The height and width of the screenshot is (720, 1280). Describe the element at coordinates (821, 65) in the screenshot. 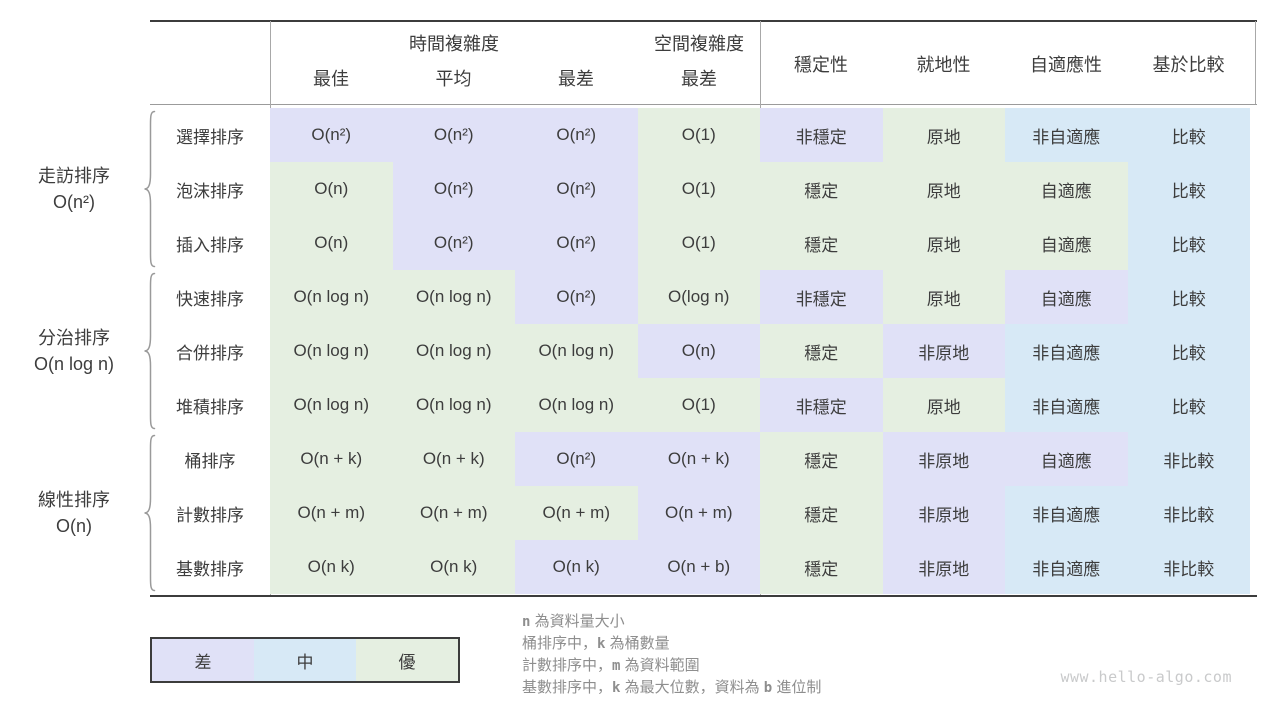

I see `header-stability: 穩定性` at that location.